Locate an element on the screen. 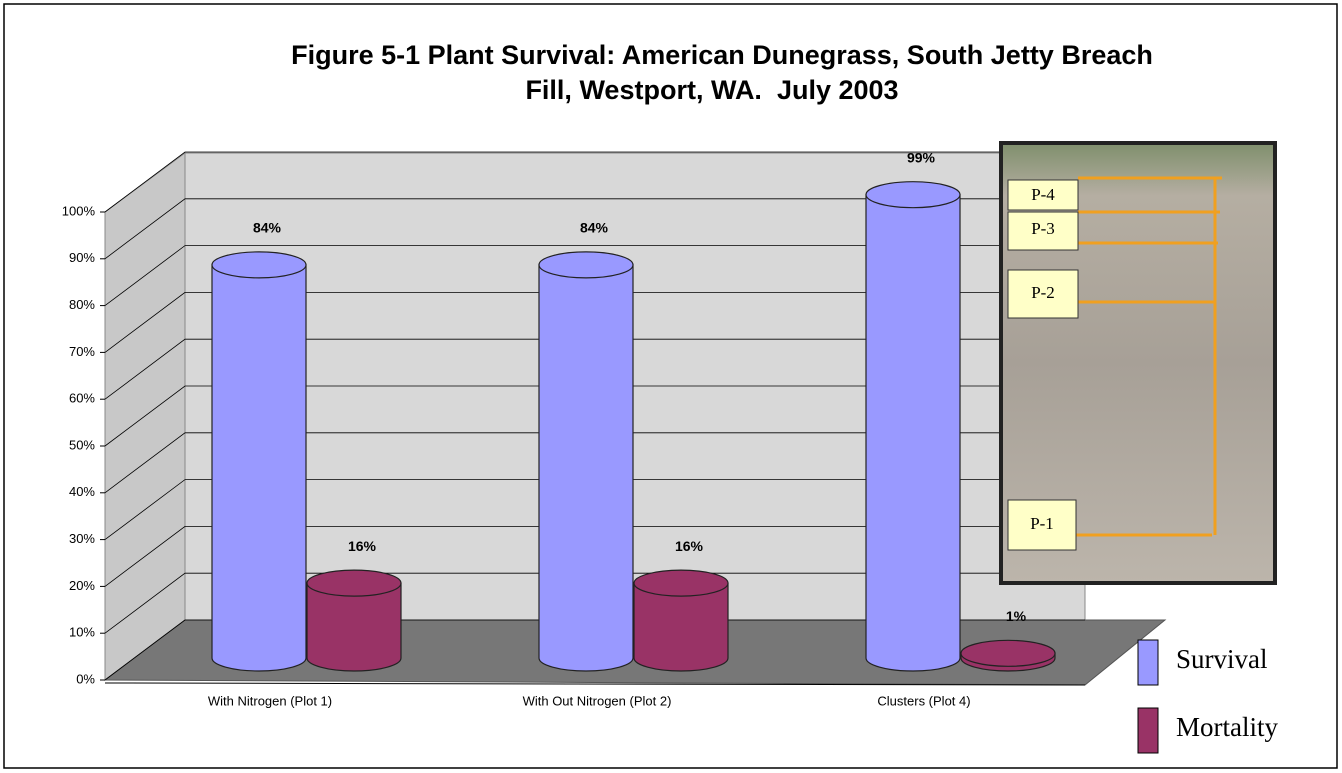  y-tick-label: 40% is located at coordinates (82, 491).